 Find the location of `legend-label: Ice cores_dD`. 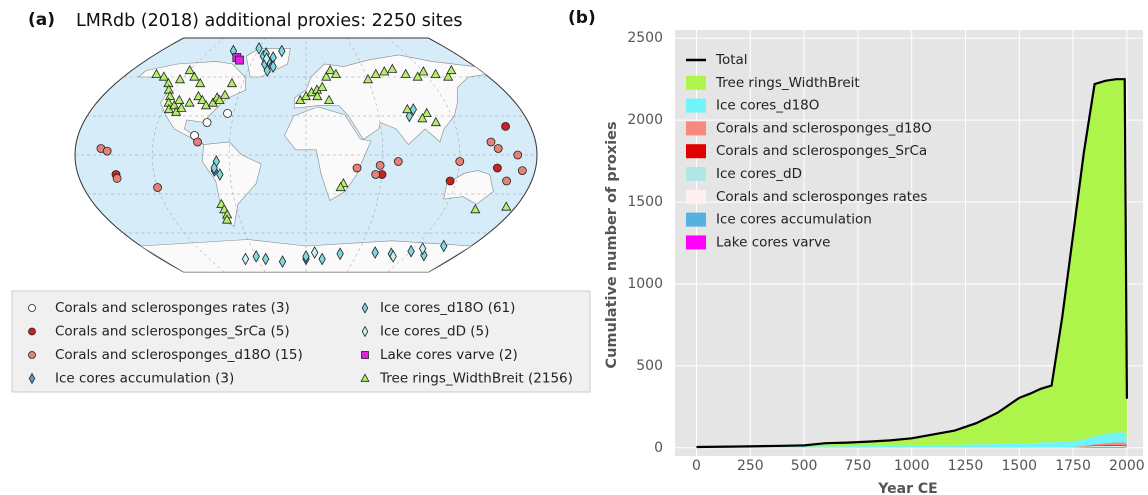

legend-label: Ice cores_dD is located at coordinates (759, 174).